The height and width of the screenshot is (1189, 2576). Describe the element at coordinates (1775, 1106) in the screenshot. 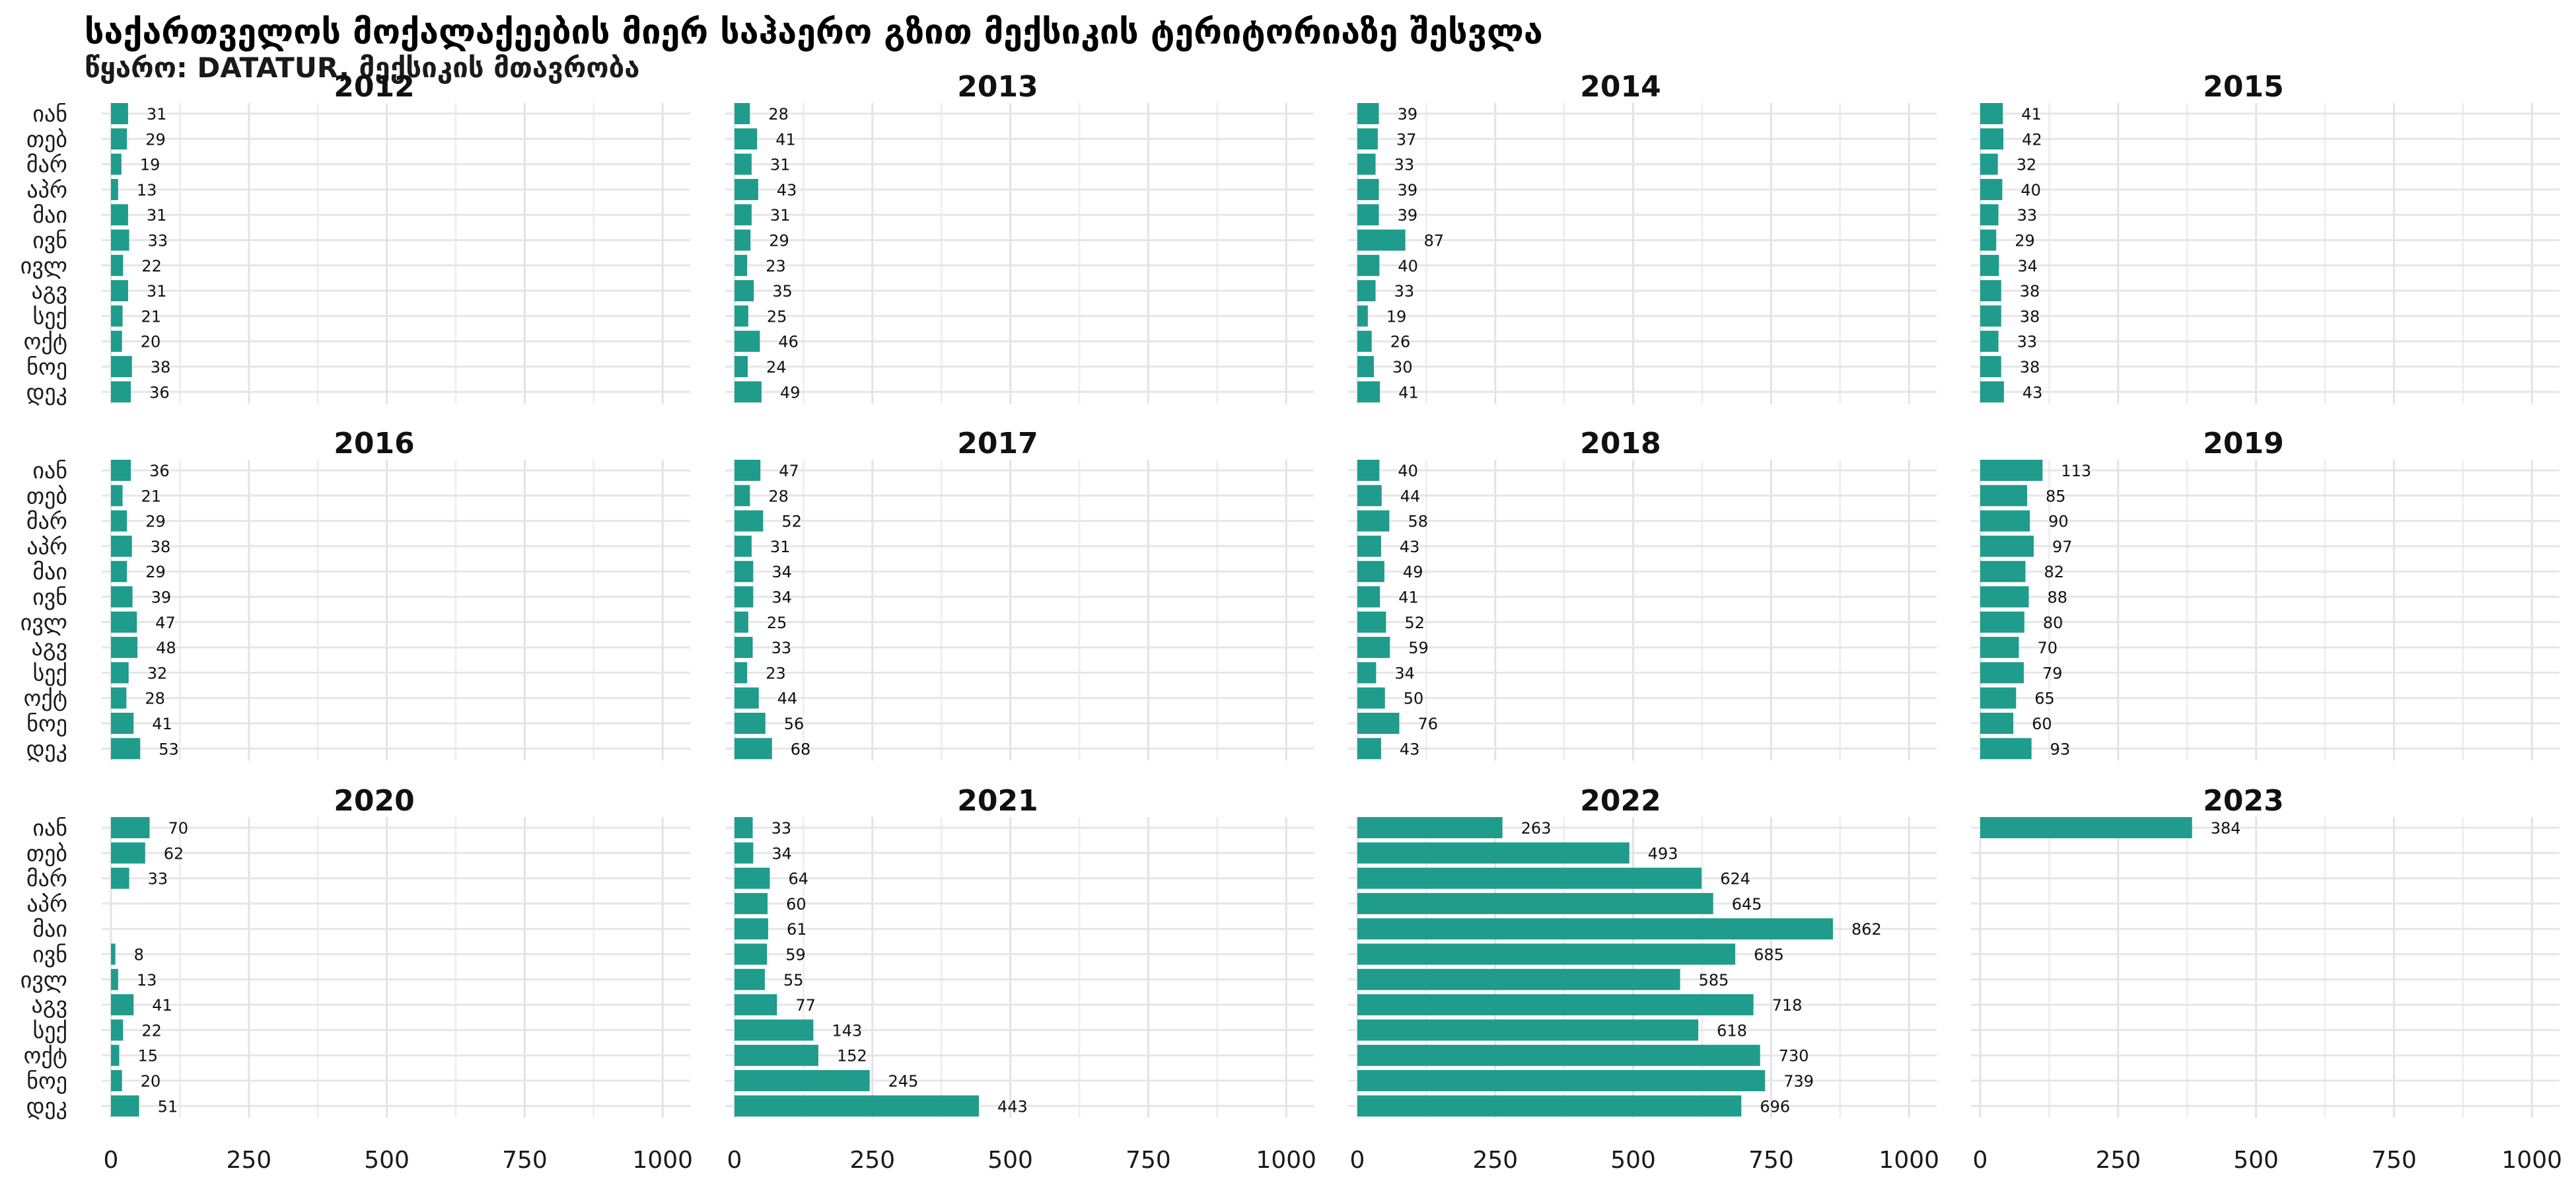

I see `value-label: 696` at that location.